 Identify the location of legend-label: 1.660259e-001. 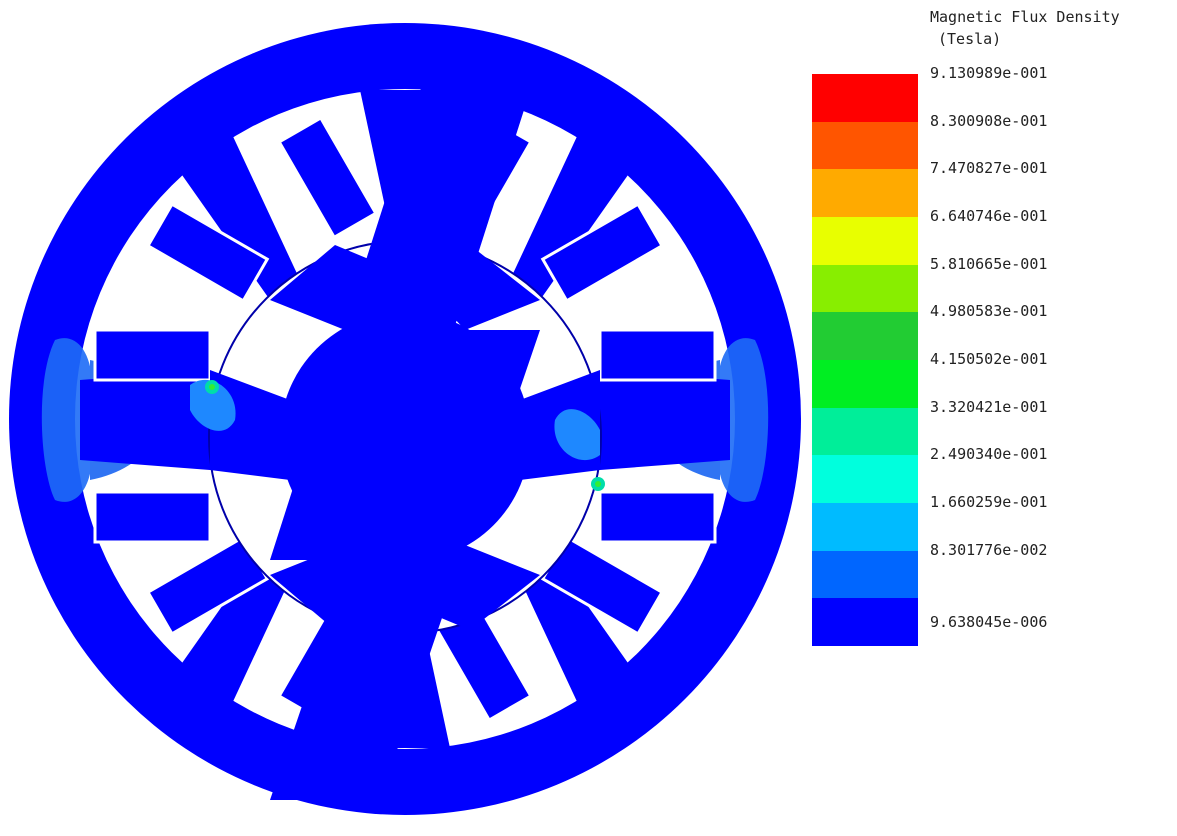
(989, 502).